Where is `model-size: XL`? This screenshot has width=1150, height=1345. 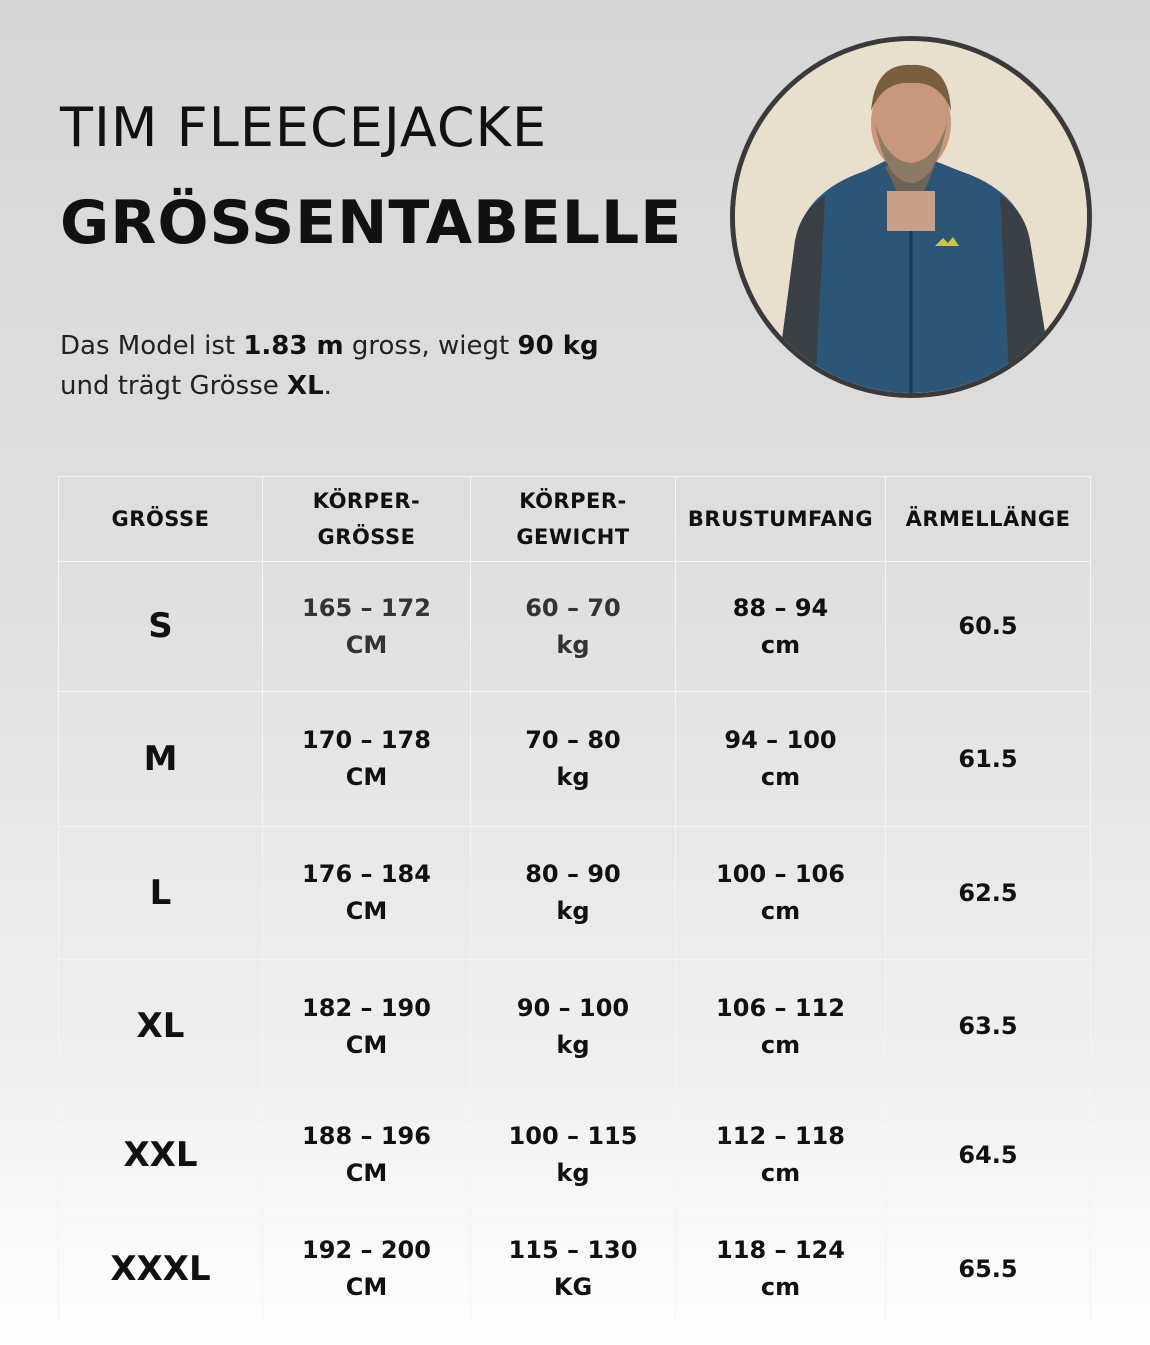 model-size: XL is located at coordinates (305, 386).